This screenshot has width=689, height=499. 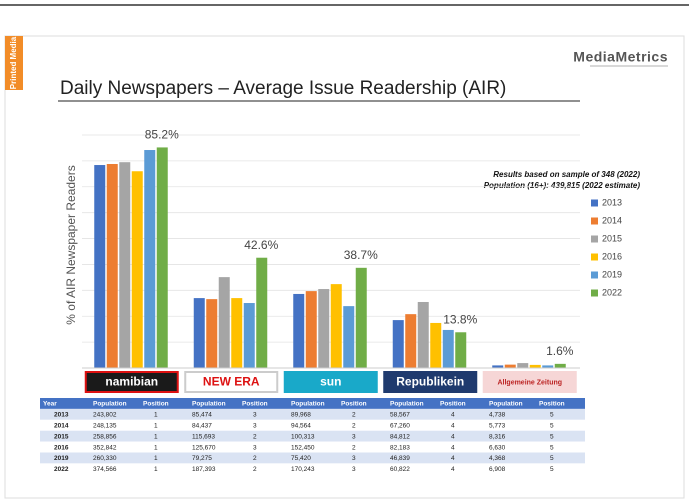 What do you see at coordinates (460, 319) in the screenshot?
I see `data-label: 13.8%` at bounding box center [460, 319].